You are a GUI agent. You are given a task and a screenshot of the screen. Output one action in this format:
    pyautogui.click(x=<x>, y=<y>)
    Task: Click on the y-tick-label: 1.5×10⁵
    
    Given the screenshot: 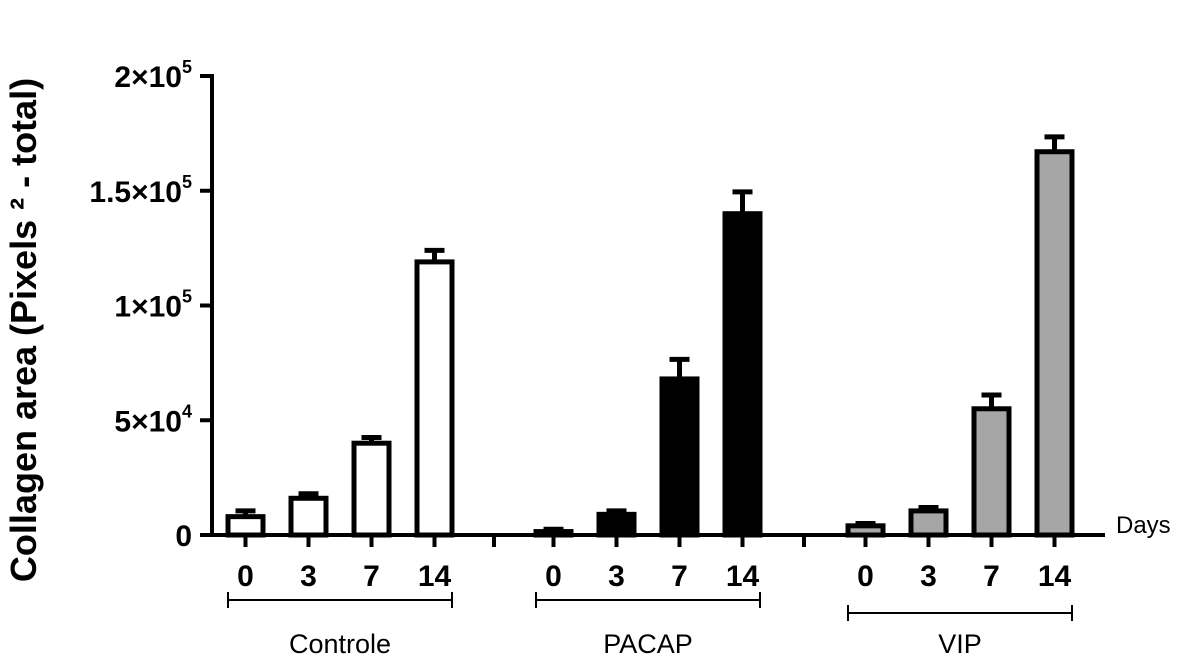 What is the action you would take?
    pyautogui.click(x=140, y=190)
    